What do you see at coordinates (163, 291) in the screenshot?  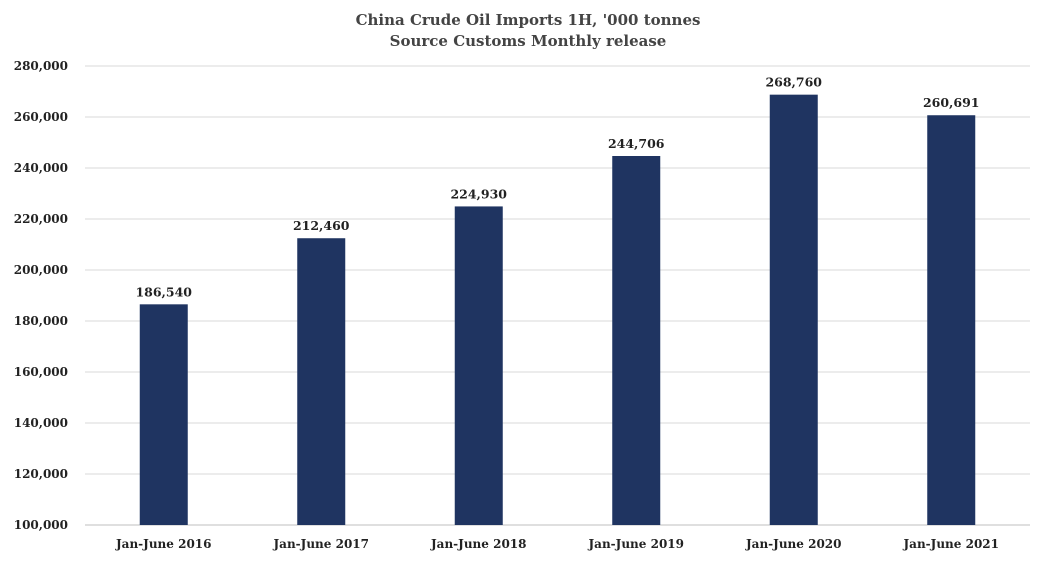 I see `data-label: 186,540` at bounding box center [163, 291].